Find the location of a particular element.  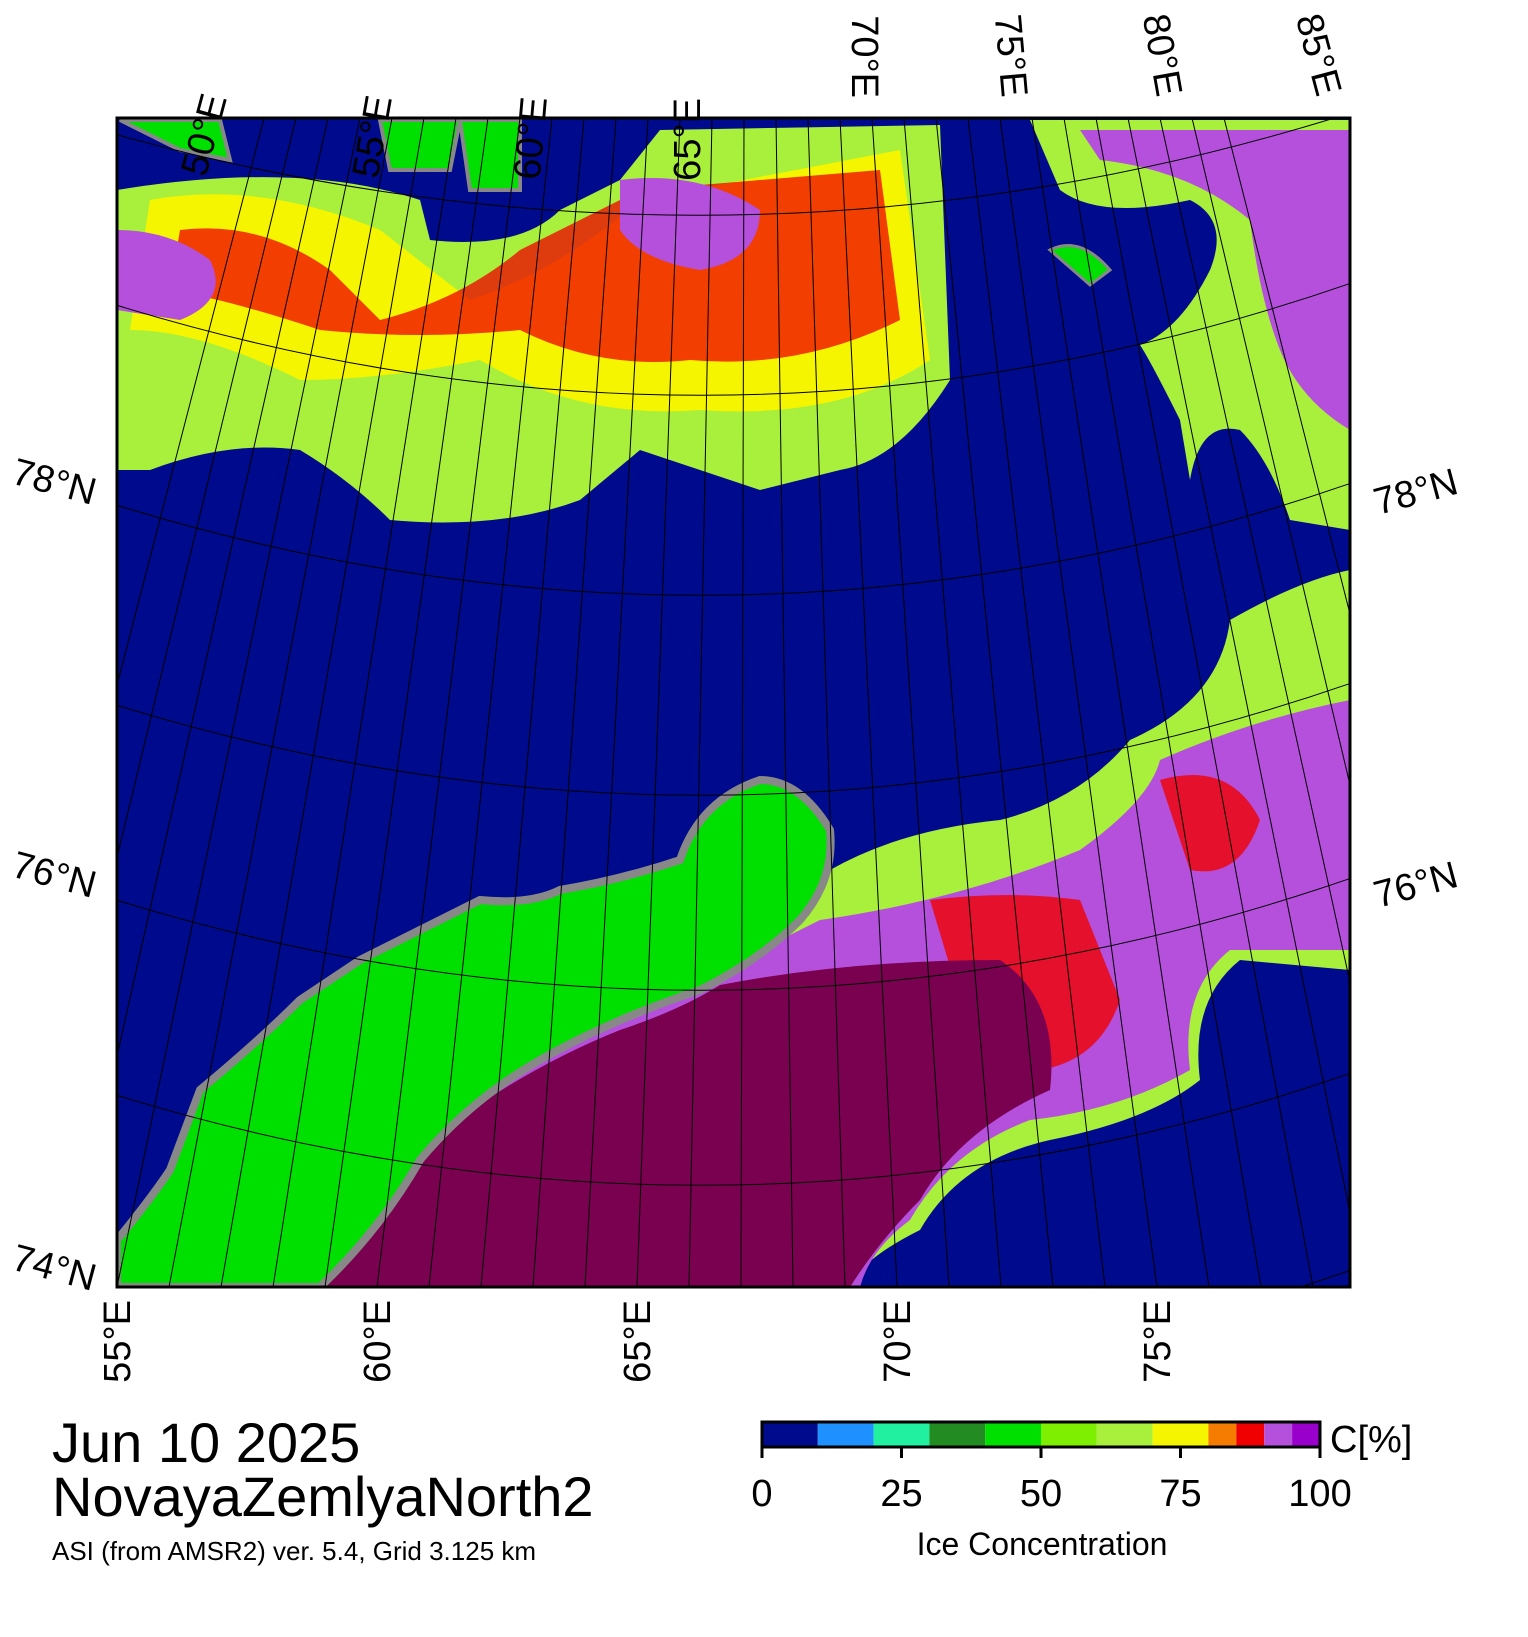

bottom-lon-label: 55°E is located at coordinates (118, 1341).